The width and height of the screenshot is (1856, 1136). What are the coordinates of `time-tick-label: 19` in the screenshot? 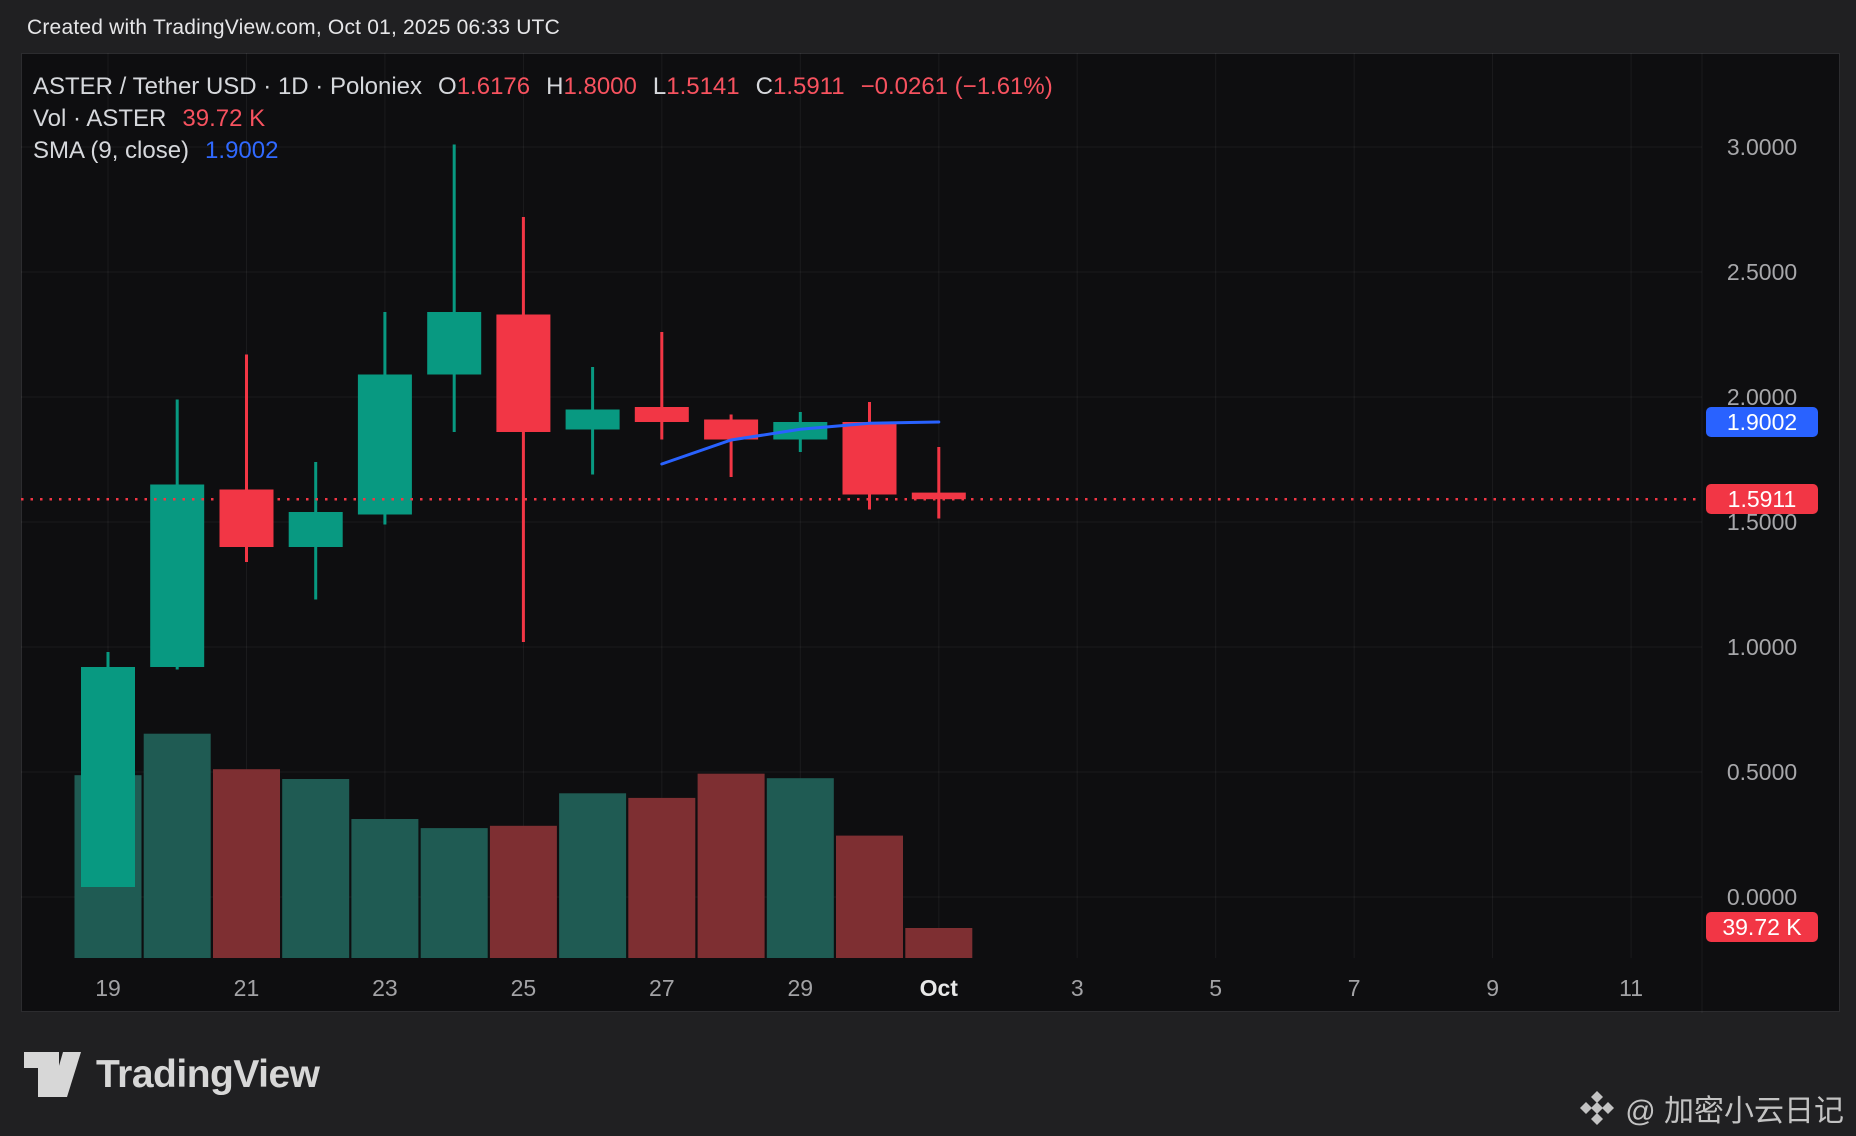 It's located at (108, 987).